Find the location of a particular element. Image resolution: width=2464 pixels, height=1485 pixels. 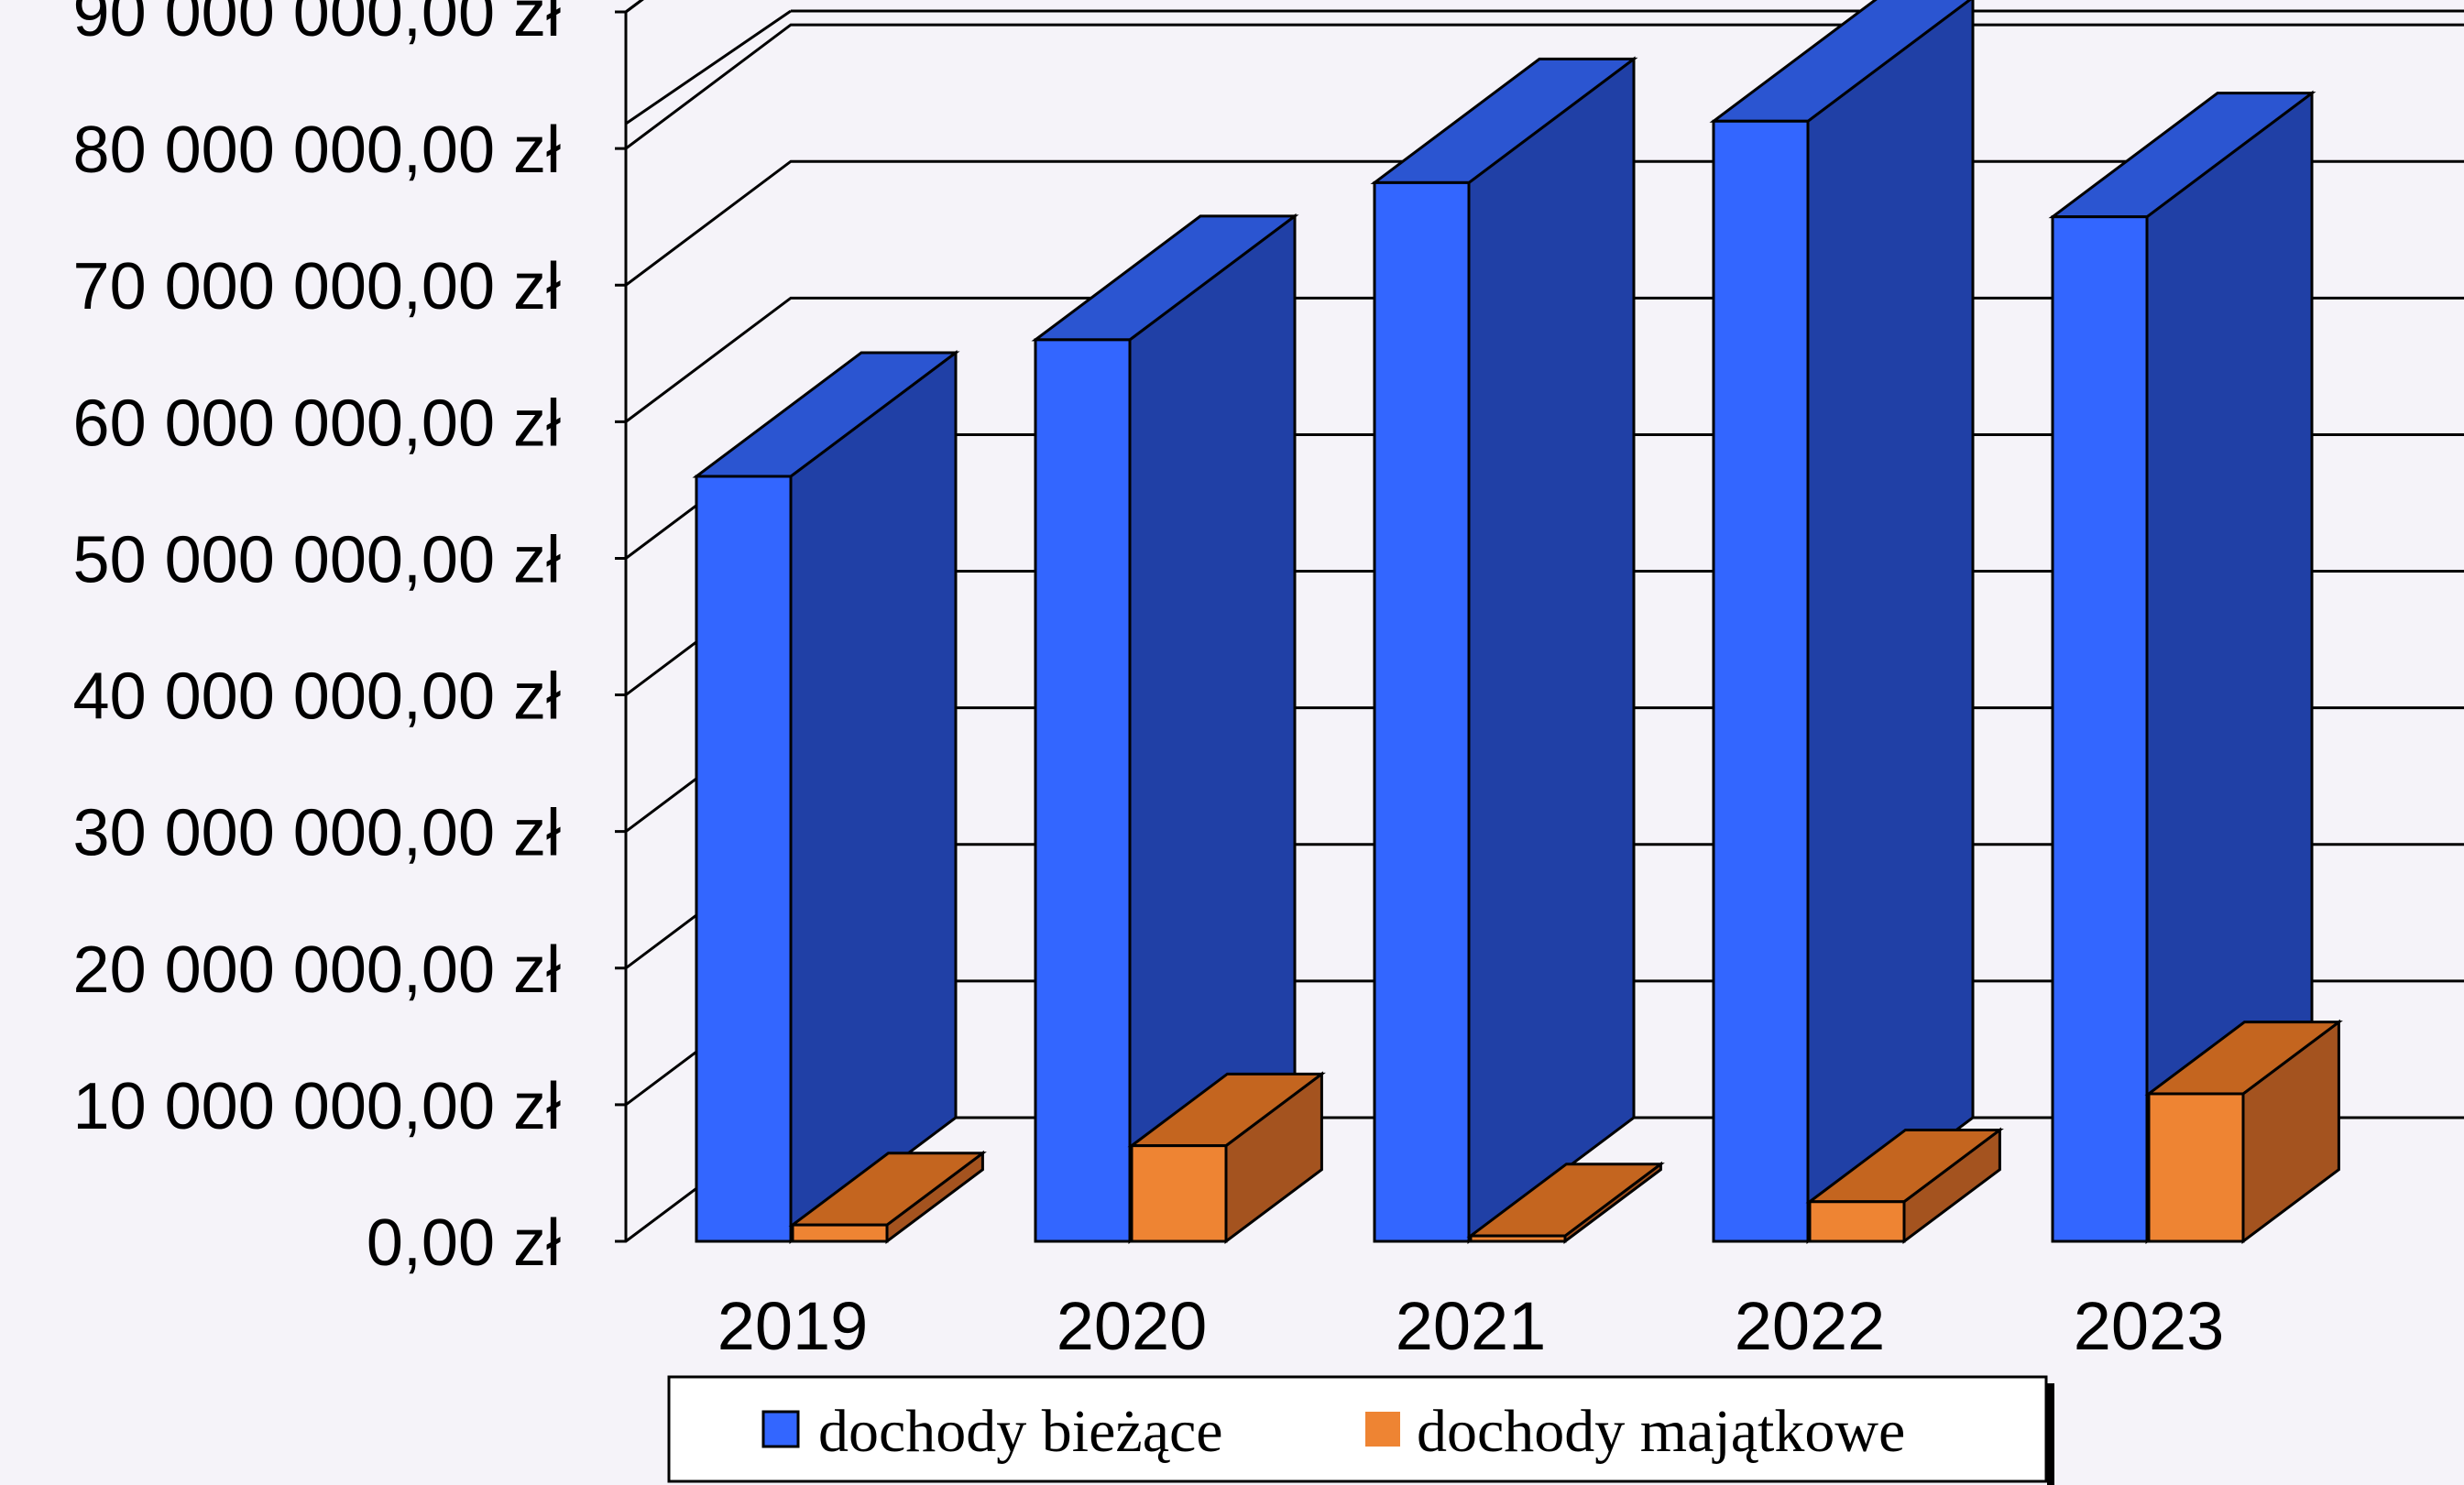

legend-label-current: dochody bieżące is located at coordinates (1021, 1431).